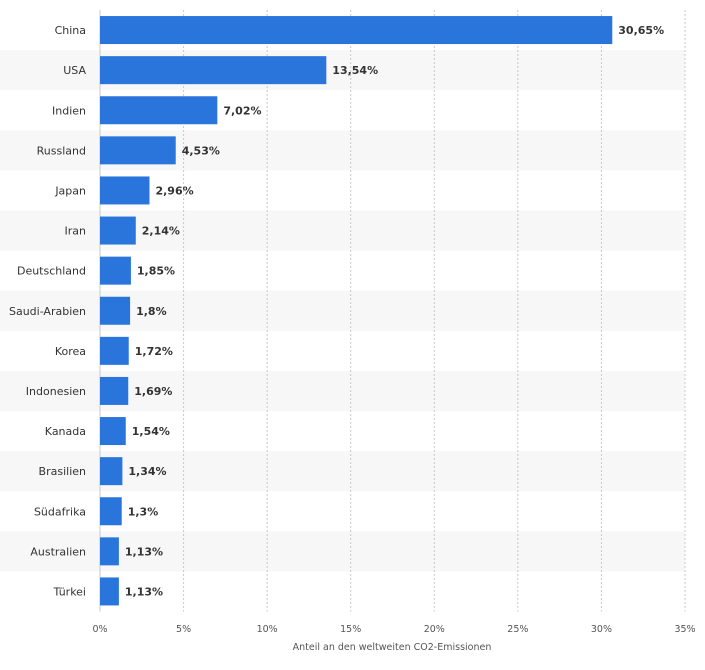  I want to click on data-label: 1,54%, so click(151, 431).